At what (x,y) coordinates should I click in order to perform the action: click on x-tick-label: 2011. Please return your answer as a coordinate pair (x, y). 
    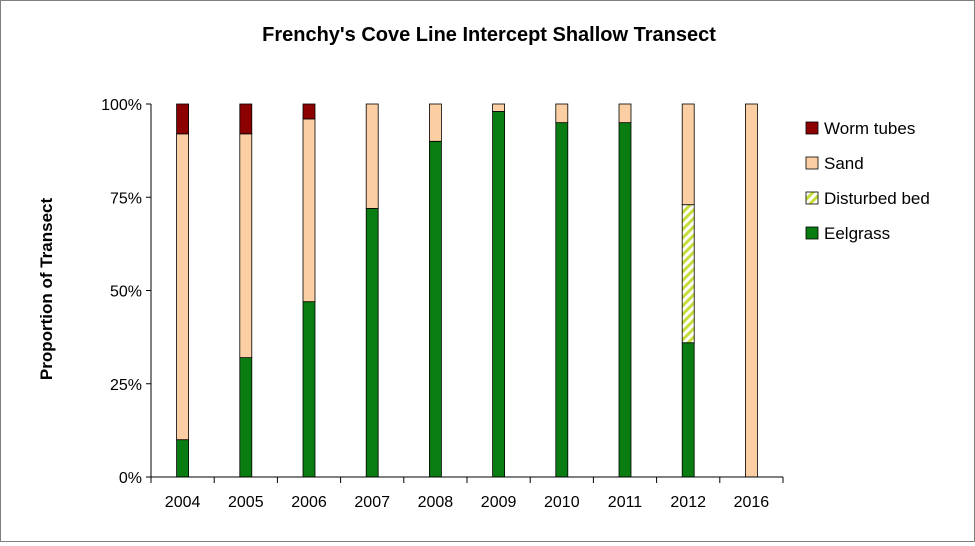
    Looking at the image, I should click on (625, 502).